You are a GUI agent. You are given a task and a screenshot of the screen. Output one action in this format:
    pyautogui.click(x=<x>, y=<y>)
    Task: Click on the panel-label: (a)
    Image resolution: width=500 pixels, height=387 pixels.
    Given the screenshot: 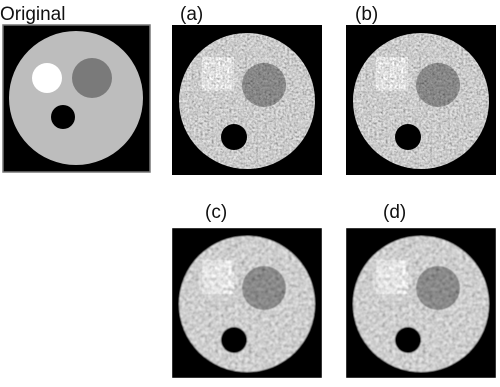 What is the action you would take?
    pyautogui.click(x=191, y=14)
    